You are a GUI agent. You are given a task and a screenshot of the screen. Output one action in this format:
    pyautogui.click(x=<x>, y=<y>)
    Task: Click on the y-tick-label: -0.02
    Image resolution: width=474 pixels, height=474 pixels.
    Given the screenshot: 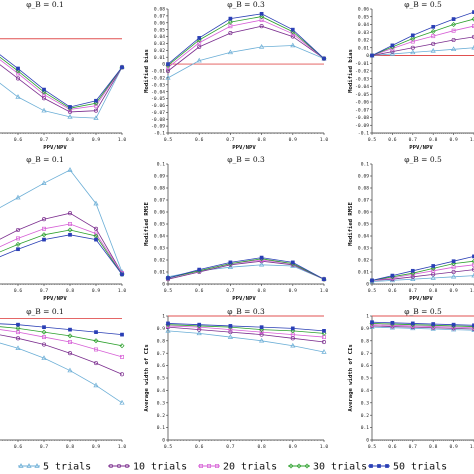 What is the action you would take?
    pyautogui.click(x=362, y=72)
    